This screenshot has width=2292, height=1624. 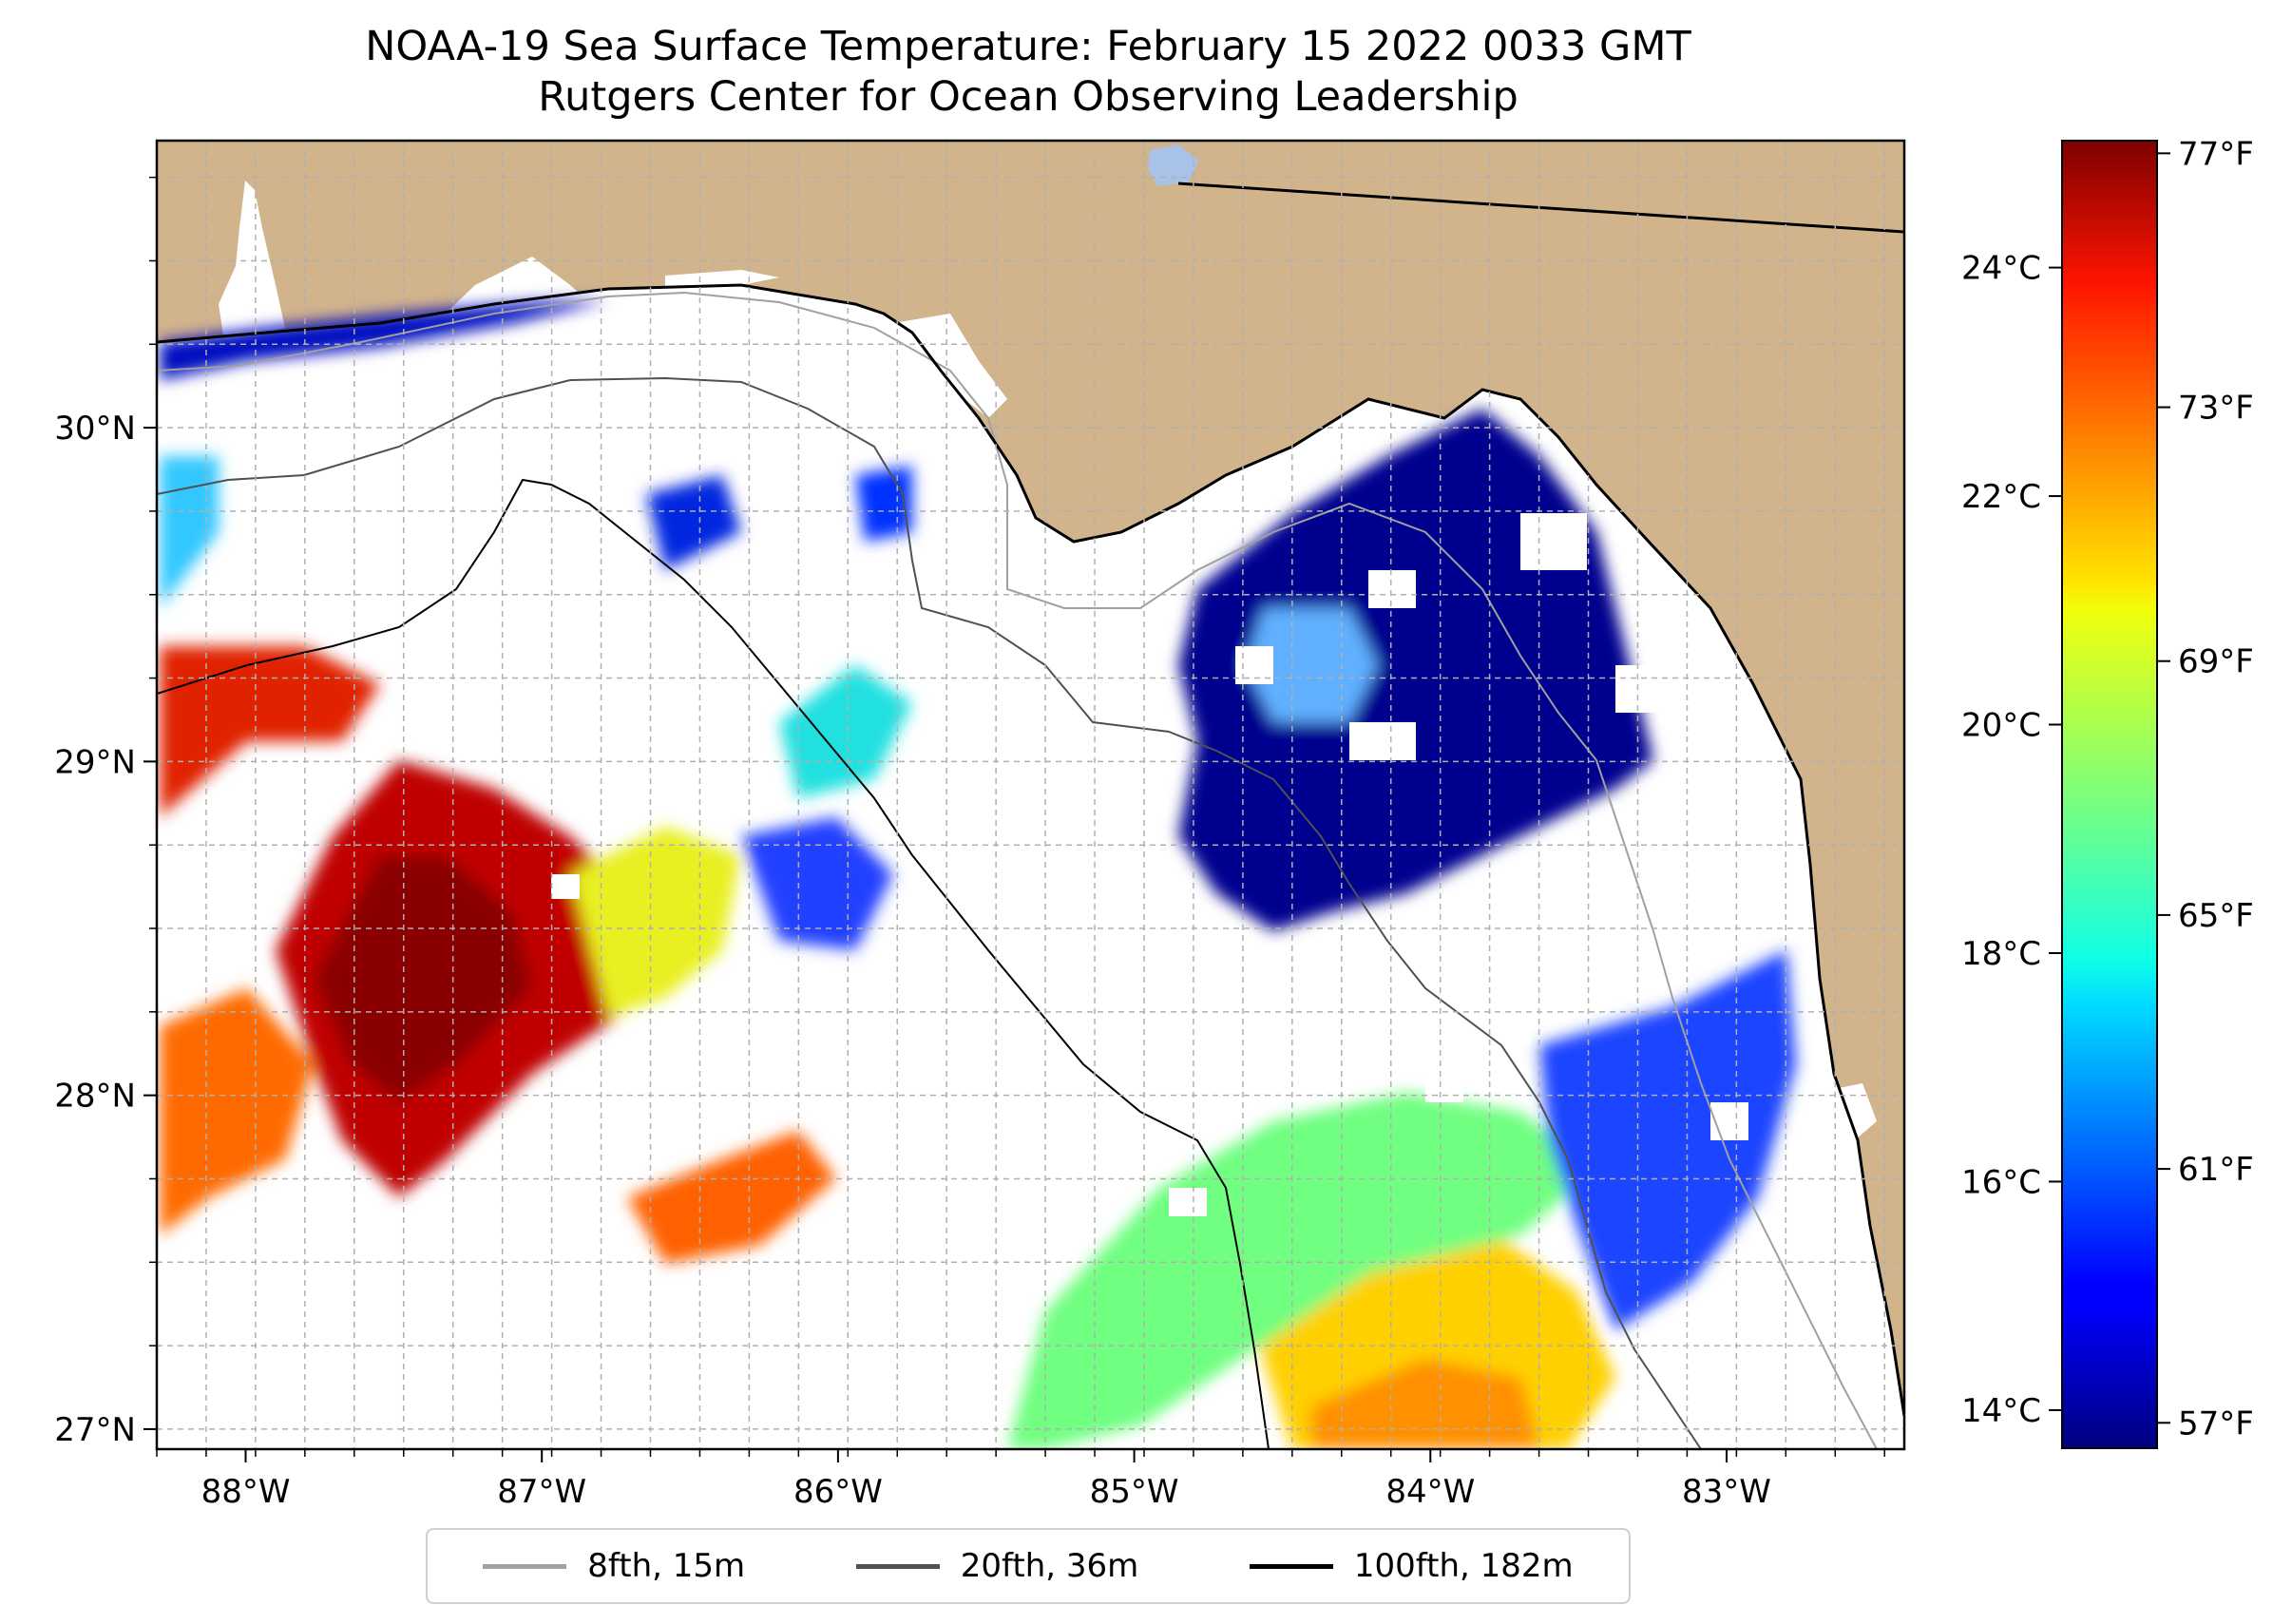 I want to click on colorbar-gradient, so click(x=2109, y=794).